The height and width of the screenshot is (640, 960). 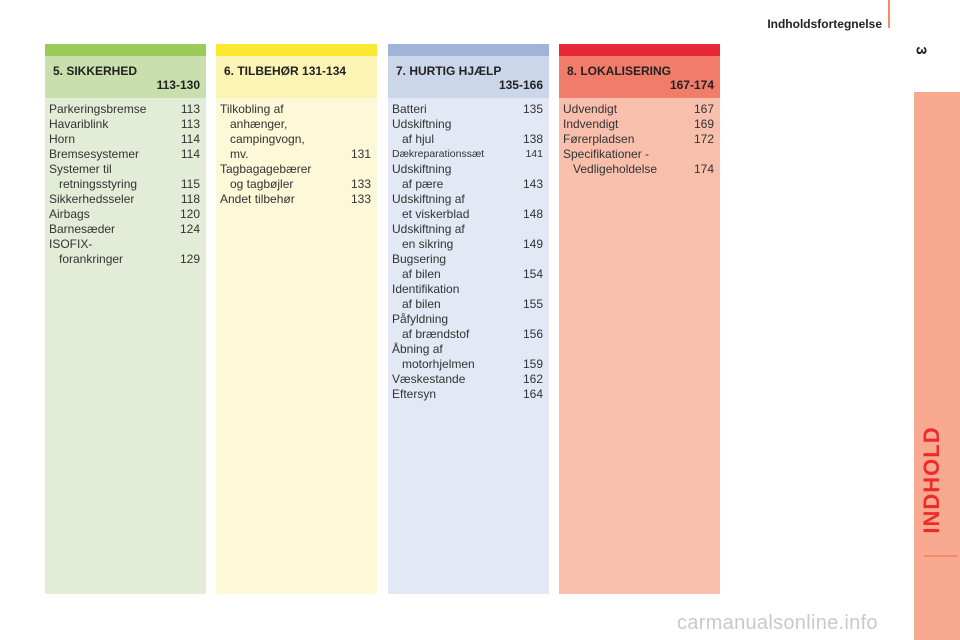 What do you see at coordinates (941, 556) in the screenshot?
I see `side-tab-divider` at bounding box center [941, 556].